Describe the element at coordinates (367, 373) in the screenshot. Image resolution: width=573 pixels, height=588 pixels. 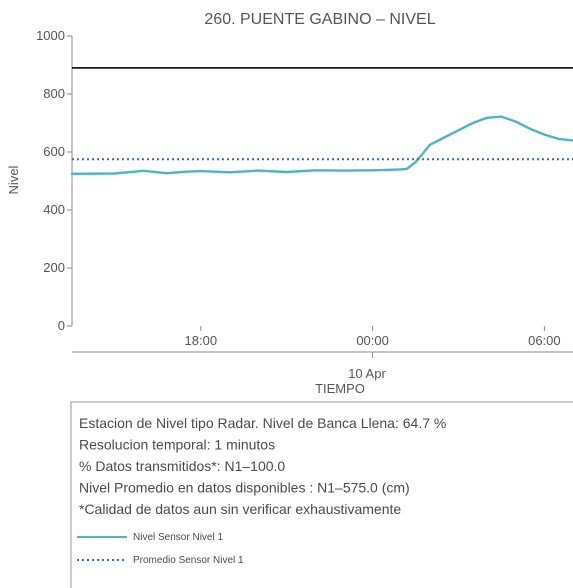
I see `date-label: 10 Apr` at that location.